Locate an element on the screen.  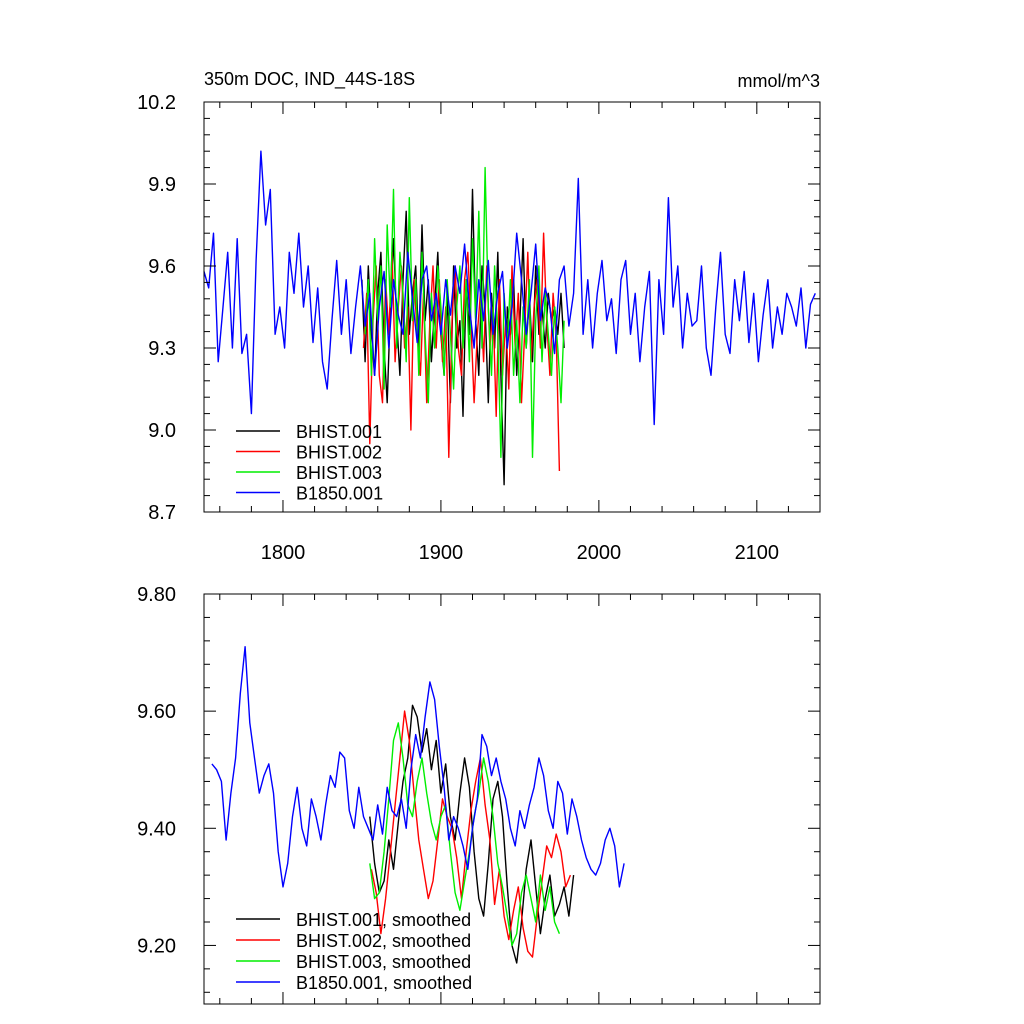
y-tick-label: 9.9 is located at coordinates (162, 185).